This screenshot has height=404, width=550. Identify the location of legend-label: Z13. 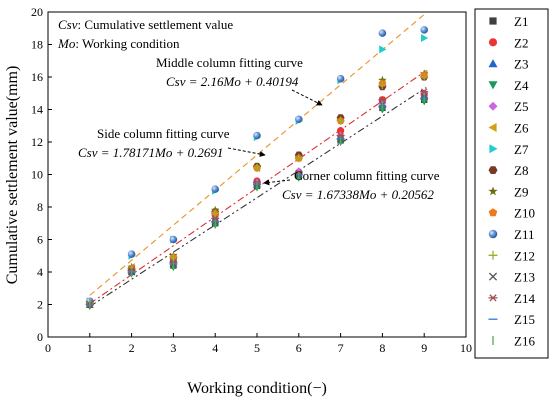
(524, 277).